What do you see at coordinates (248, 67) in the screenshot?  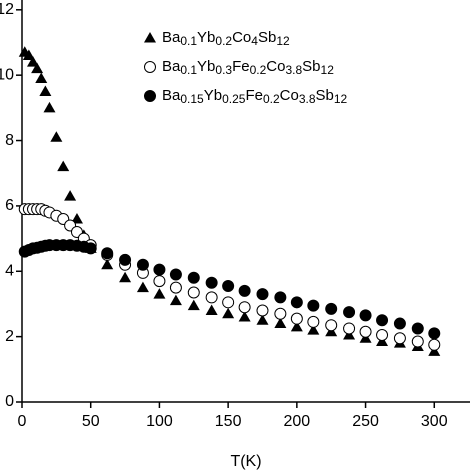 I see `legend-label: Ba0.1Yb0.3Fe0.2Co3.8Sb12` at bounding box center [248, 67].